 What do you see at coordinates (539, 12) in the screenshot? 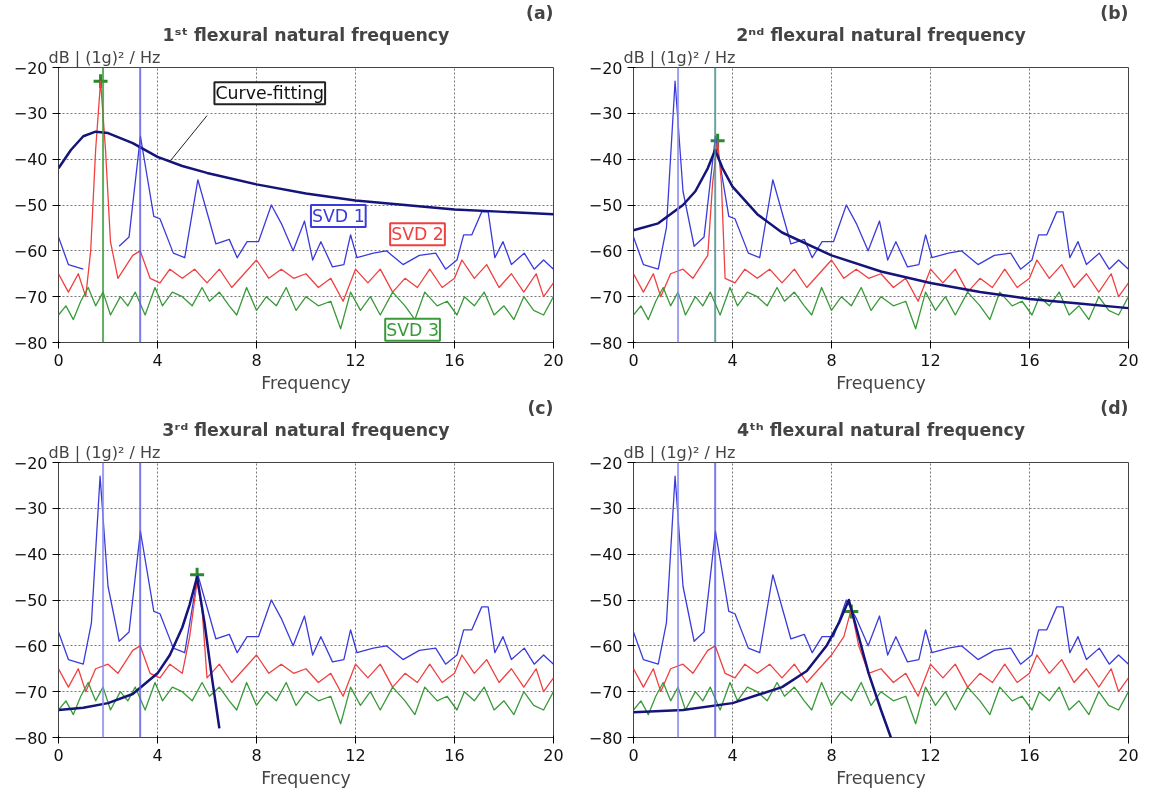
I see `text: (a)` at bounding box center [539, 12].